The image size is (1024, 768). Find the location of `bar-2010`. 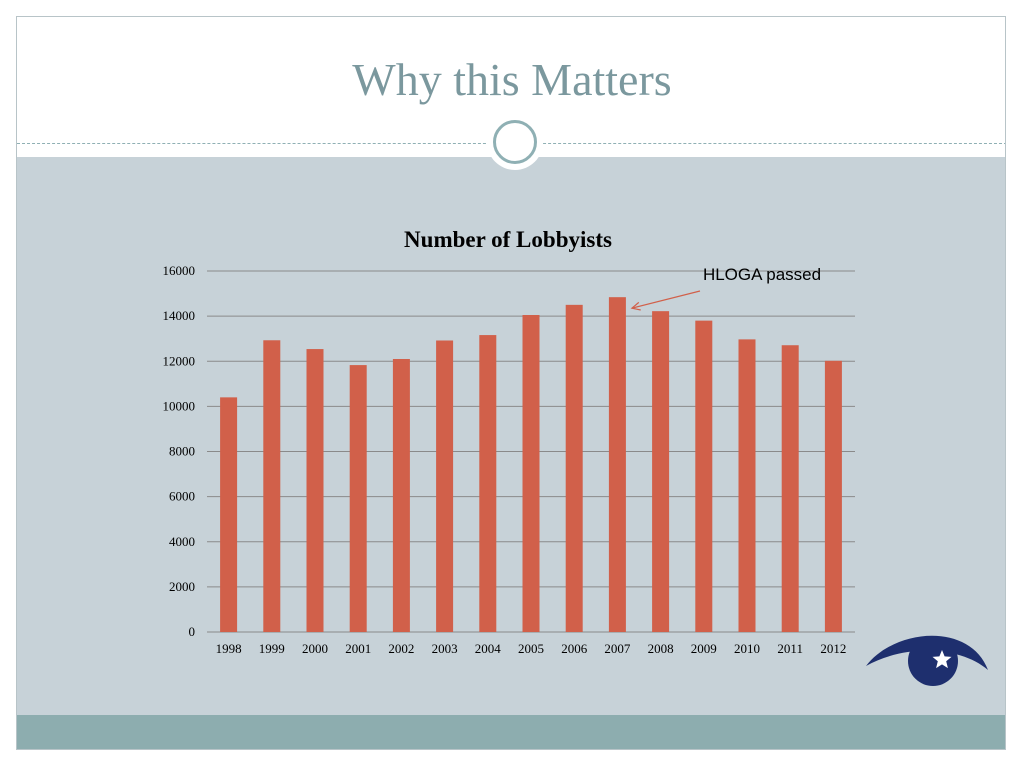

bar-2010 is located at coordinates (747, 485).